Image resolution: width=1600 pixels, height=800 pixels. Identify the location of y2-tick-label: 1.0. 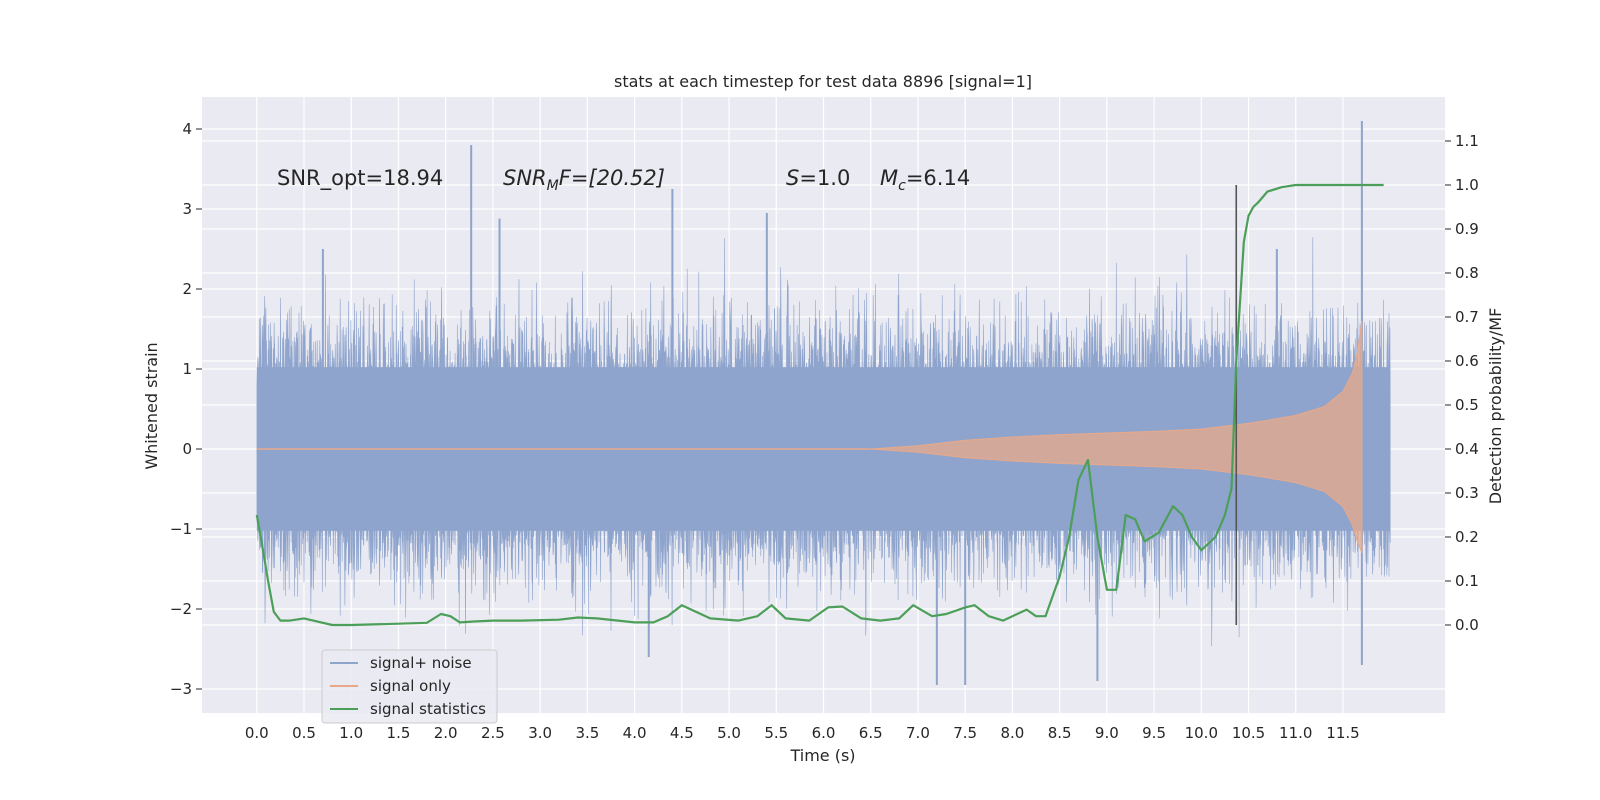
(1467, 185).